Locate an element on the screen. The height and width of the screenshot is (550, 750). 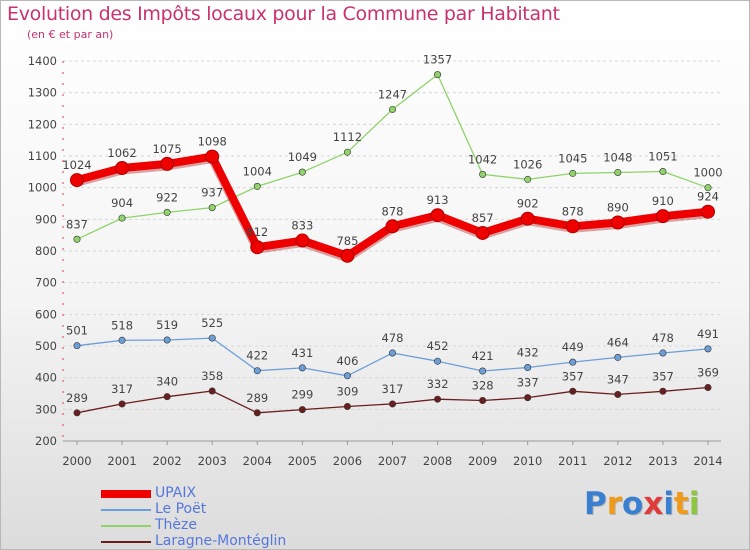
y-tick-label: 700 is located at coordinates (46, 283).